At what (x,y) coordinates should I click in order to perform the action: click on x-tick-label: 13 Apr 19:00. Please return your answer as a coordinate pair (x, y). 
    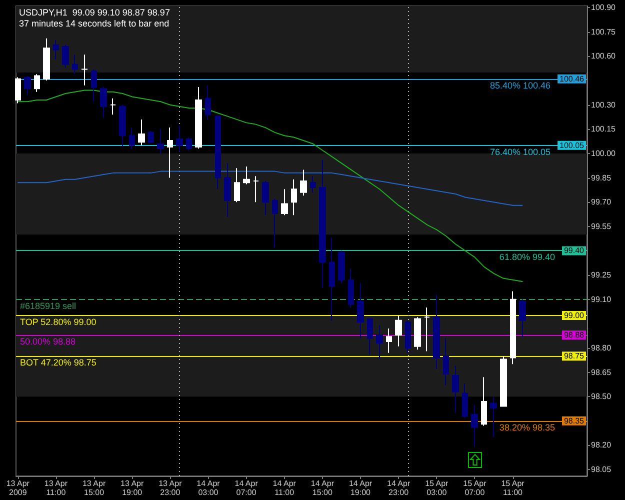
    Looking at the image, I should click on (132, 488).